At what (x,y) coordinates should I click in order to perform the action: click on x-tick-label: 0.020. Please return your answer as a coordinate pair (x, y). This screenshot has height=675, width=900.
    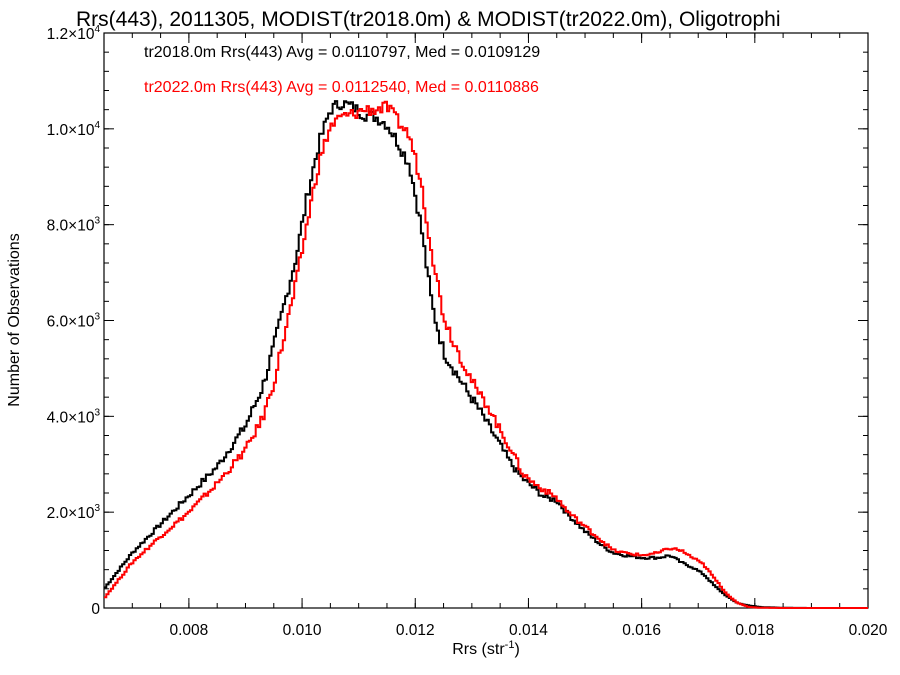
    Looking at the image, I should click on (868, 630).